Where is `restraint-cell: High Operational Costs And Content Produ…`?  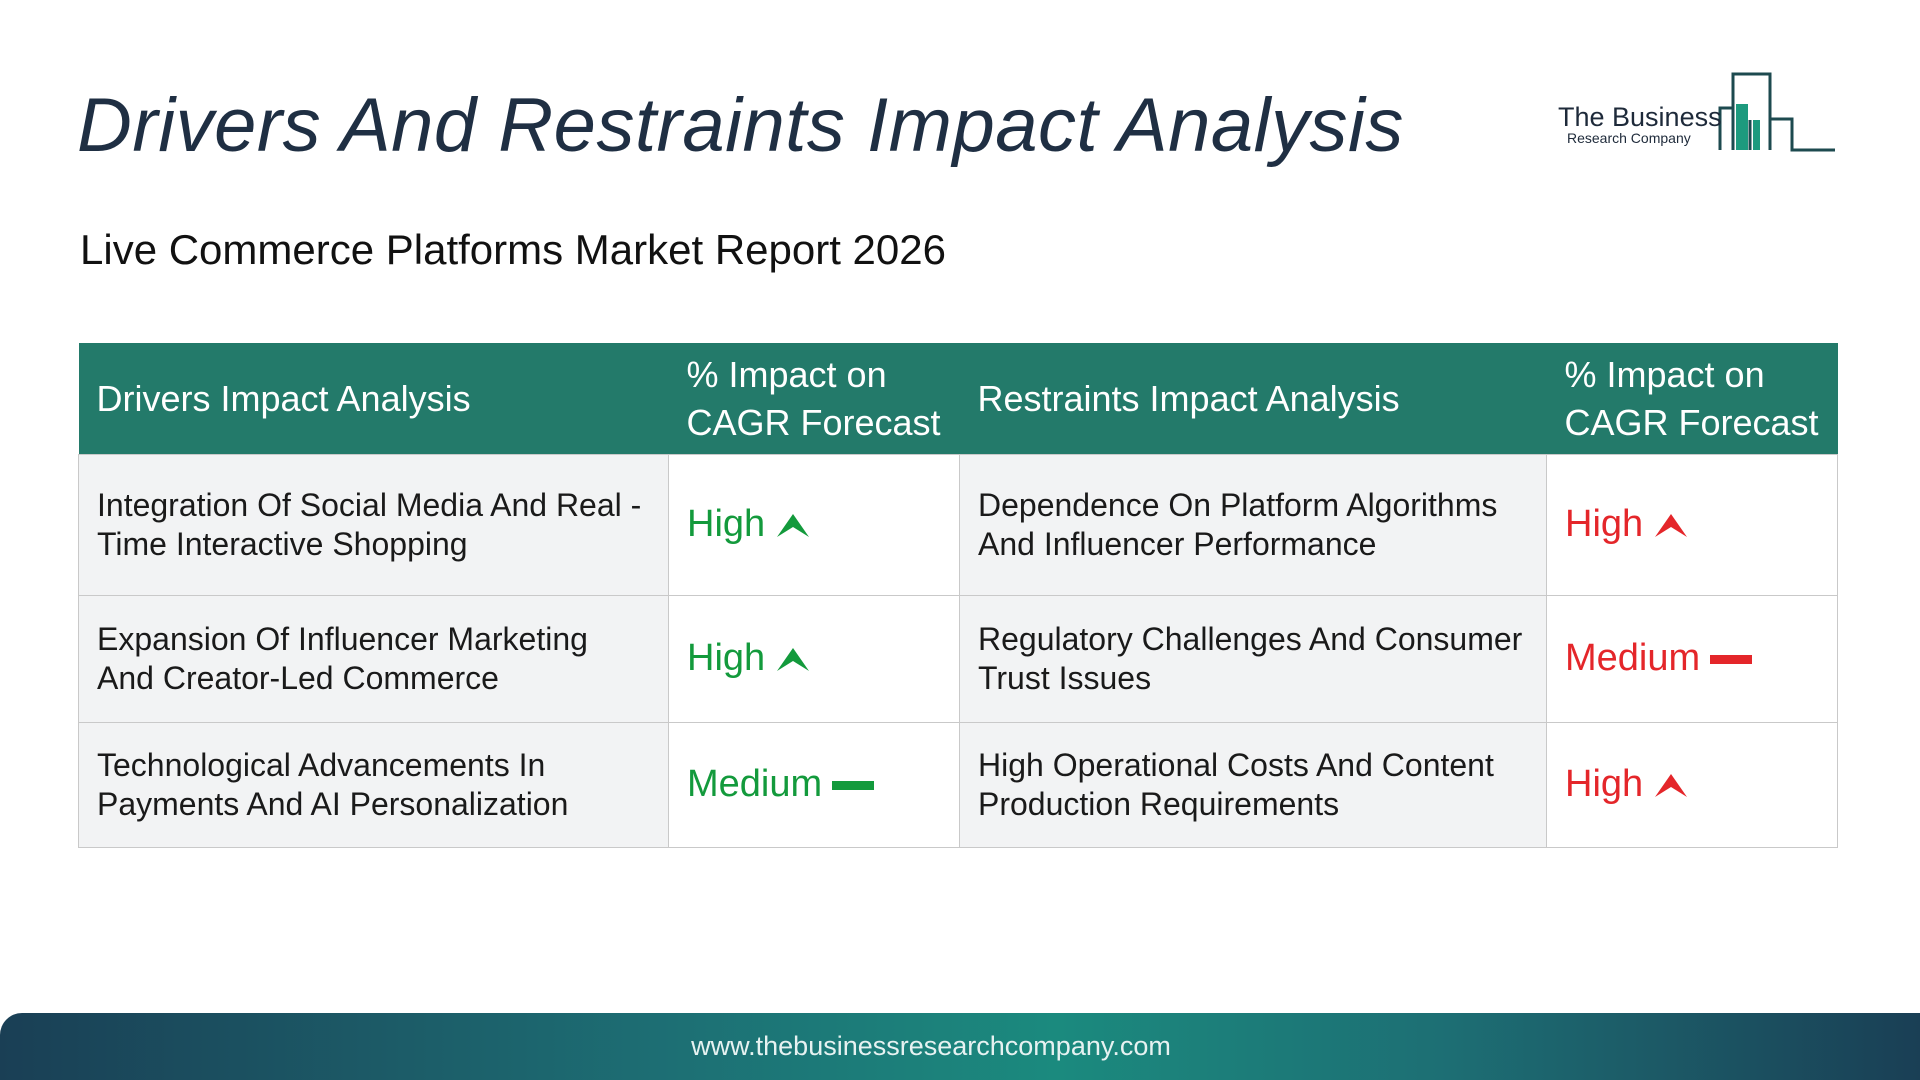 restraint-cell: High Operational Costs And Content Produ… is located at coordinates (1253, 785).